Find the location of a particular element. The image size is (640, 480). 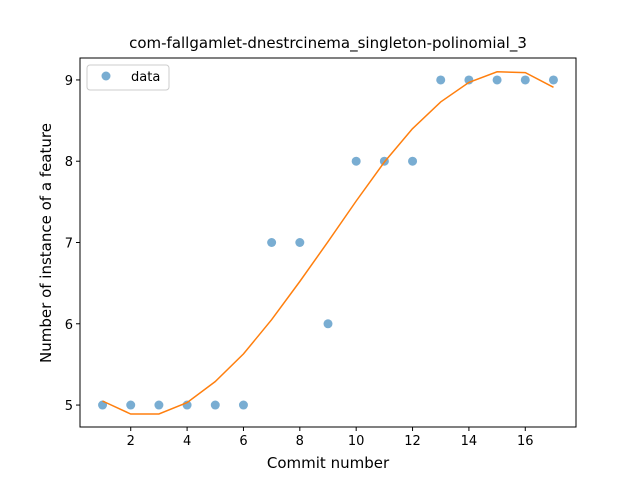

x-tick-label: 12 is located at coordinates (412, 441).